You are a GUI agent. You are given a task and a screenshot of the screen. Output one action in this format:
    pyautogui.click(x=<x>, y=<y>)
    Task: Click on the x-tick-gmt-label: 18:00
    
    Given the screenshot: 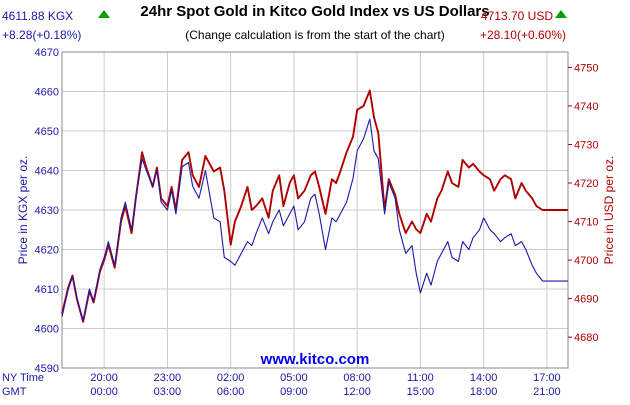 What is the action you would take?
    pyautogui.click(x=484, y=392)
    